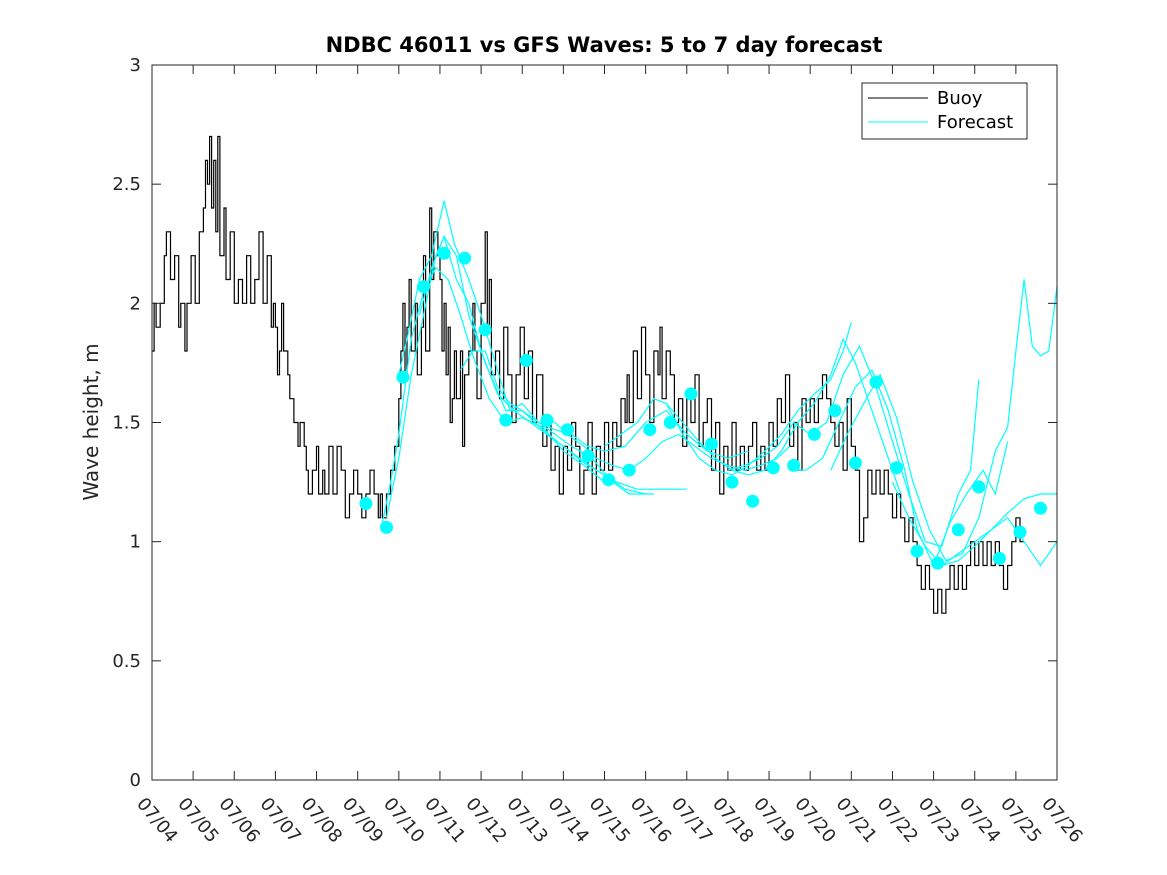 The image size is (1167, 875). What do you see at coordinates (280, 820) in the screenshot?
I see `x-tick-label: 07/07` at bounding box center [280, 820].